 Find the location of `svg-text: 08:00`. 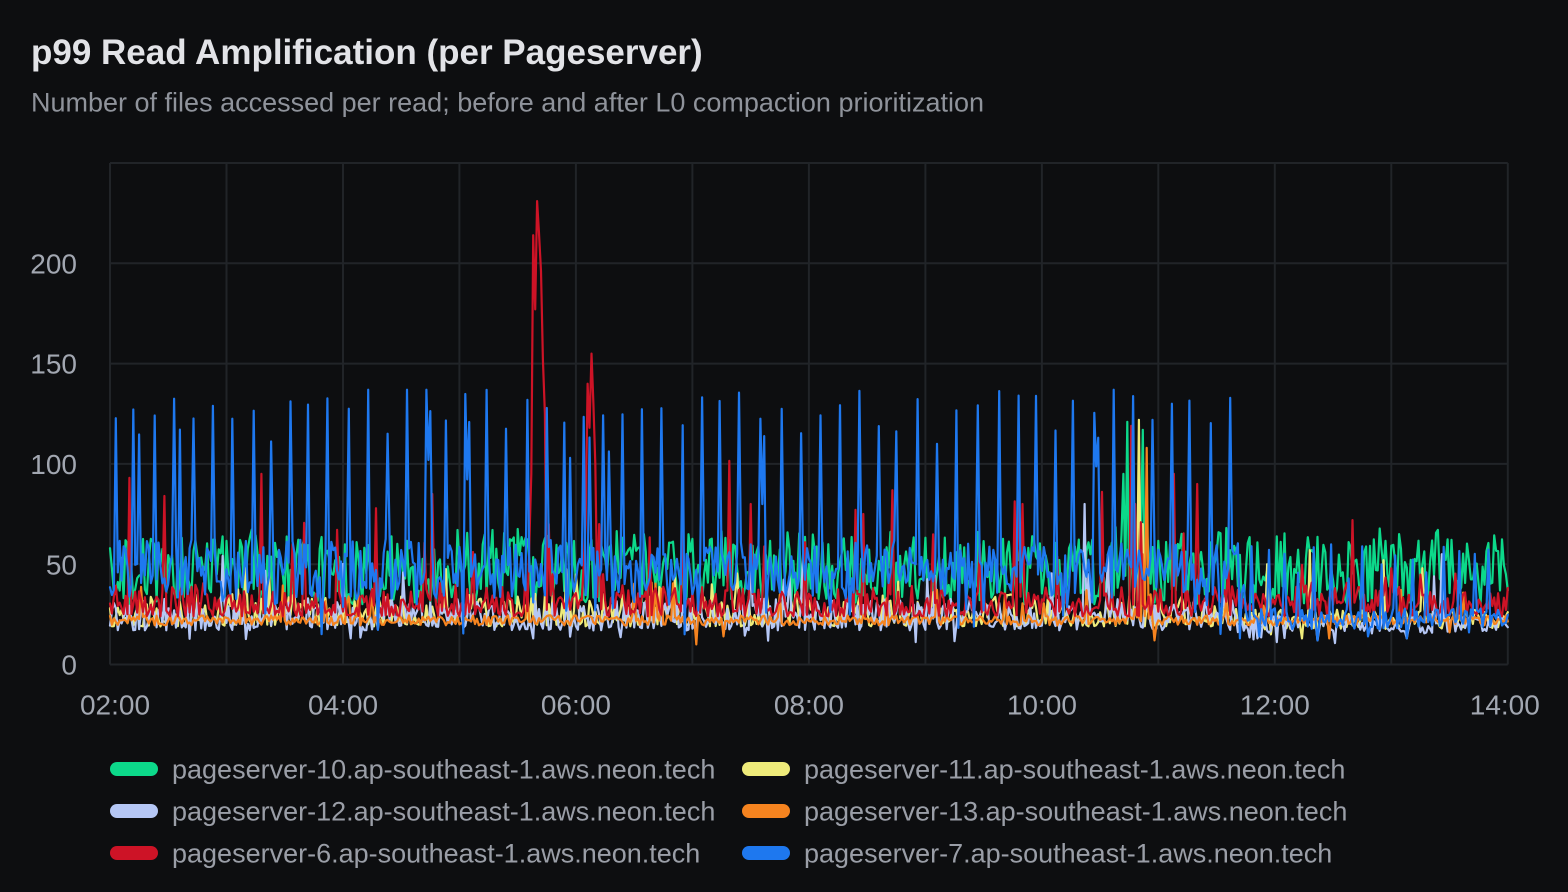

svg-text: 08:00 is located at coordinates (809, 705).